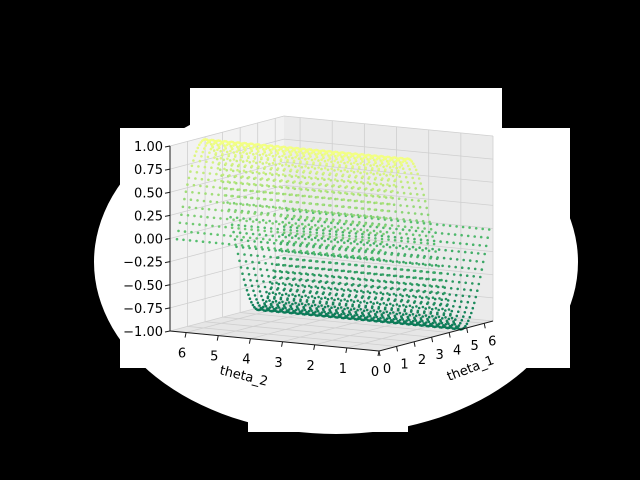 This screenshot has width=640, height=480. What do you see at coordinates (343, 369) in the screenshot?
I see `y-tick-label: 1` at bounding box center [343, 369].